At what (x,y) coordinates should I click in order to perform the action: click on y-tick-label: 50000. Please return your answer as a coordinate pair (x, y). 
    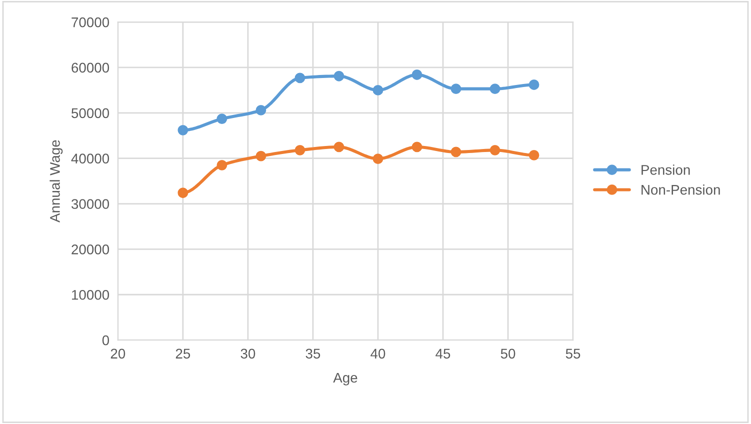
    Looking at the image, I should click on (91, 113).